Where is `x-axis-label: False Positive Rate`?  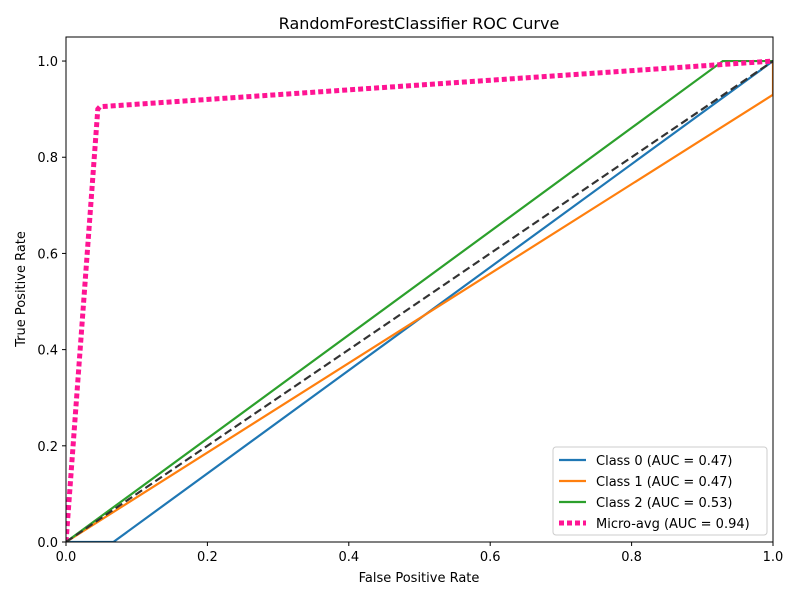 x-axis-label: False Positive Rate is located at coordinates (419, 578).